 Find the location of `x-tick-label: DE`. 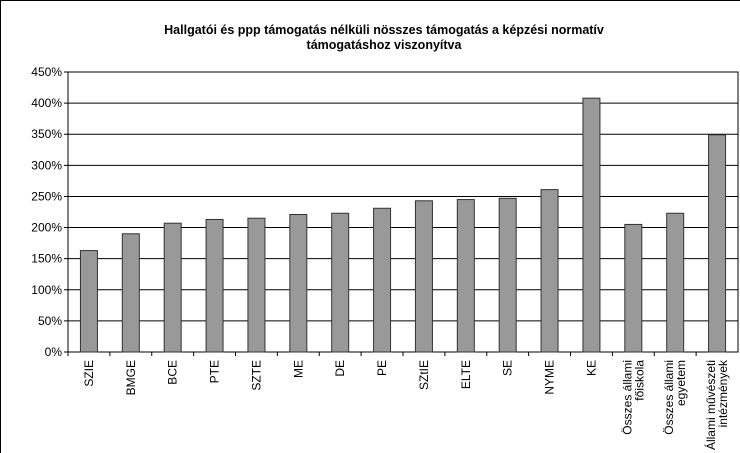

x-tick-label: DE is located at coordinates (340, 368).